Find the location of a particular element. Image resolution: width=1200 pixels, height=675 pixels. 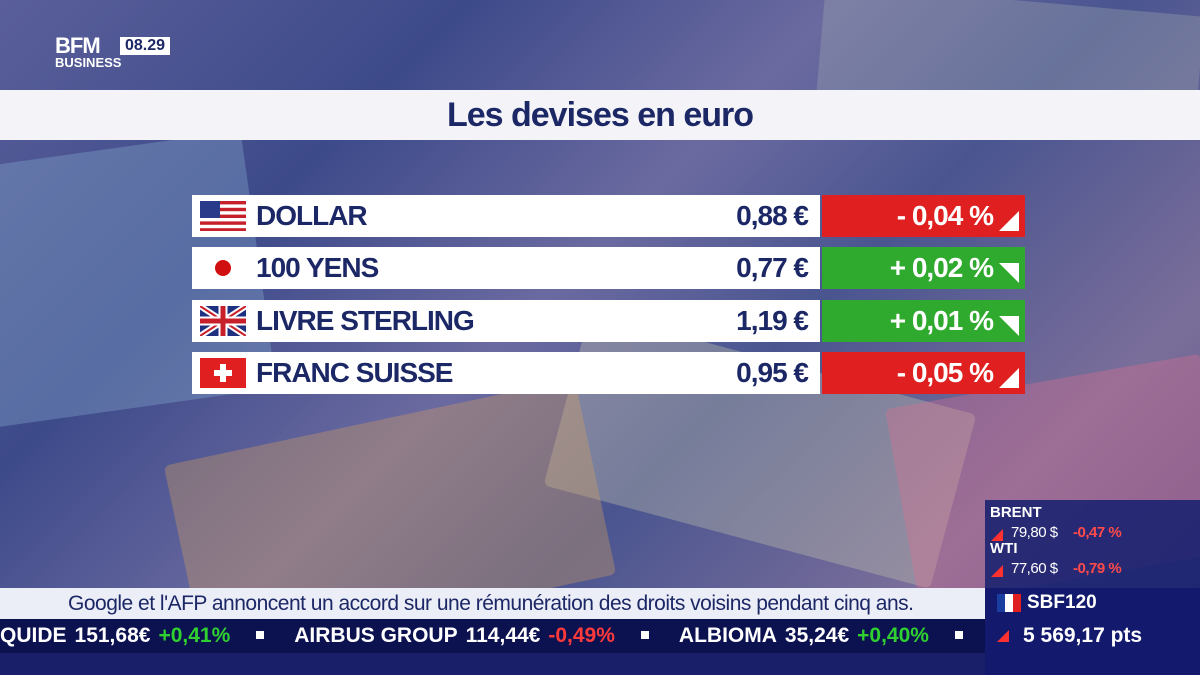

currency-price: 0,88 € is located at coordinates (772, 215).